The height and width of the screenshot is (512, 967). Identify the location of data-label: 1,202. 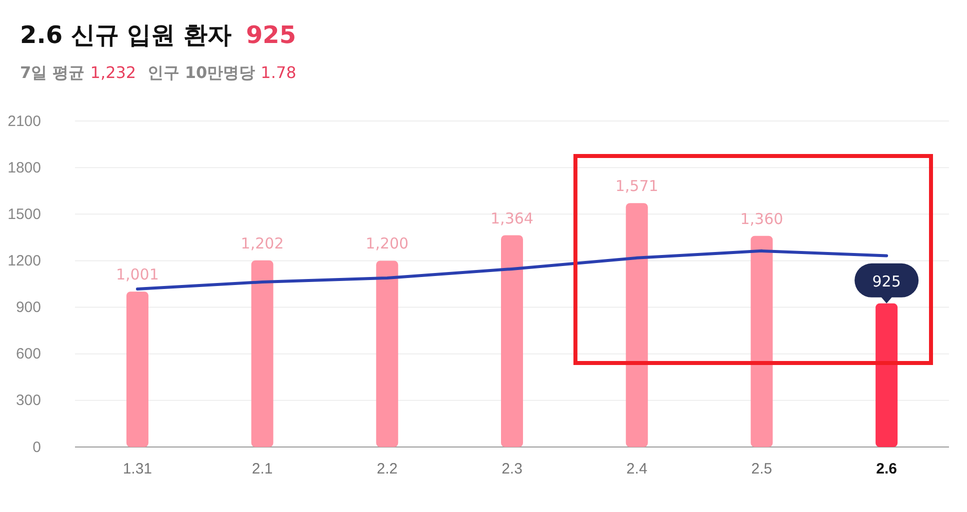
(262, 243).